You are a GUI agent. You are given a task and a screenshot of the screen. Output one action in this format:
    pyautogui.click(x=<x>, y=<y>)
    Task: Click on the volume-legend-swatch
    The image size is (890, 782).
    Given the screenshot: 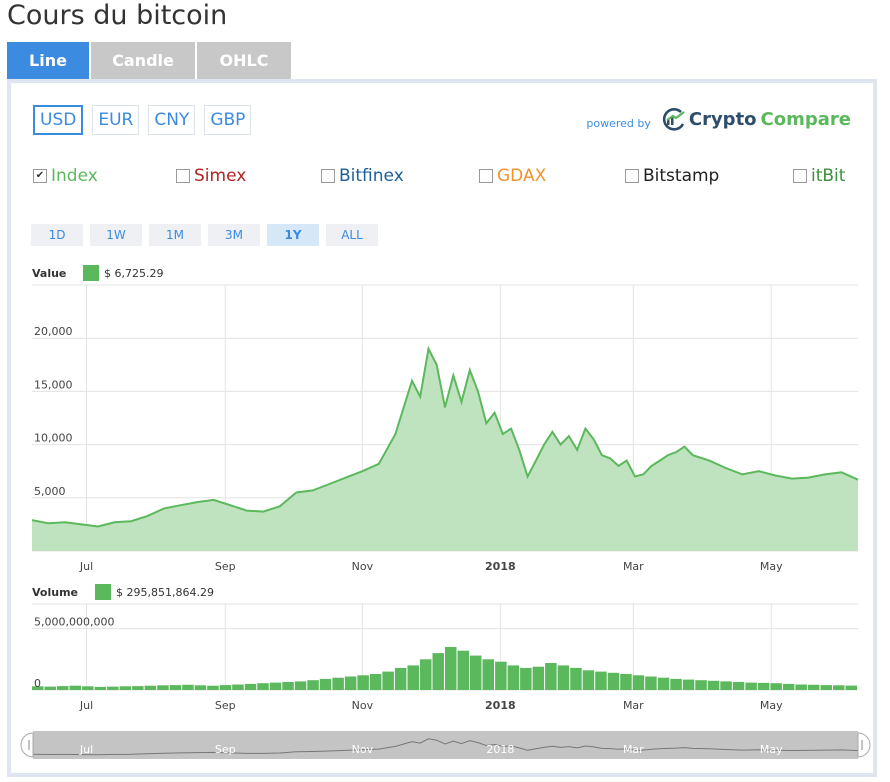 What is the action you would take?
    pyautogui.click(x=103, y=592)
    